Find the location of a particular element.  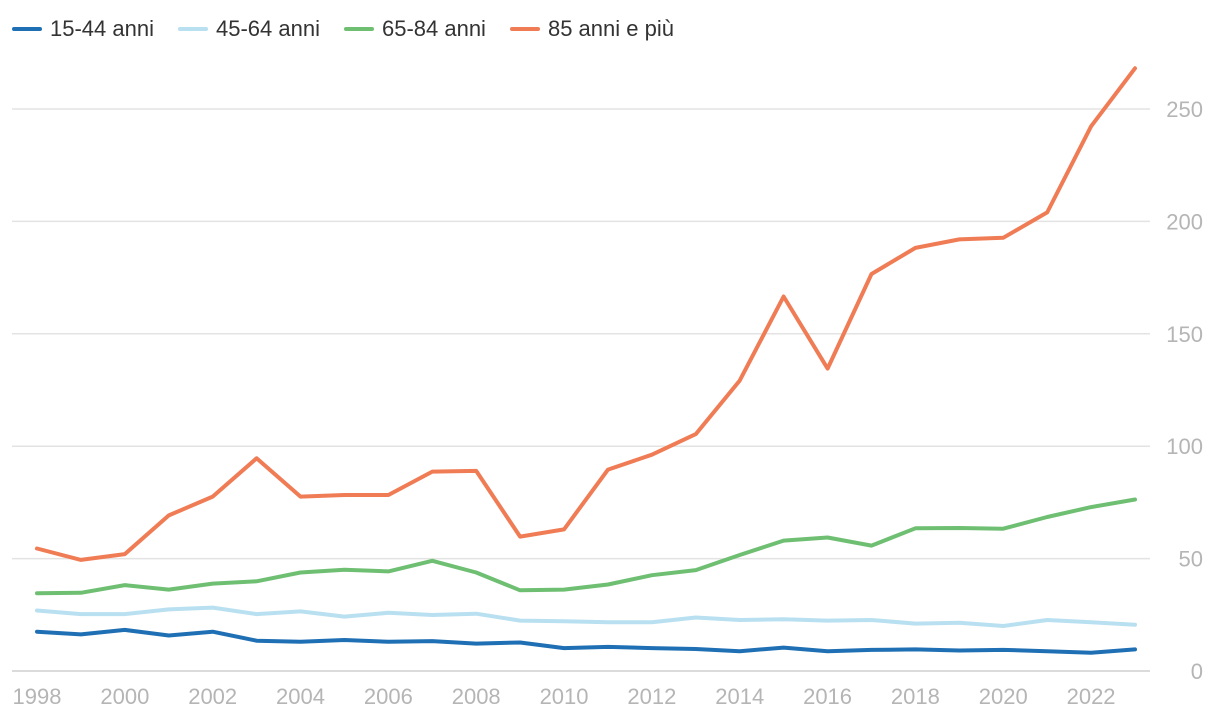

legend-item-85-plus: 85 anni e più is located at coordinates (591, 29).